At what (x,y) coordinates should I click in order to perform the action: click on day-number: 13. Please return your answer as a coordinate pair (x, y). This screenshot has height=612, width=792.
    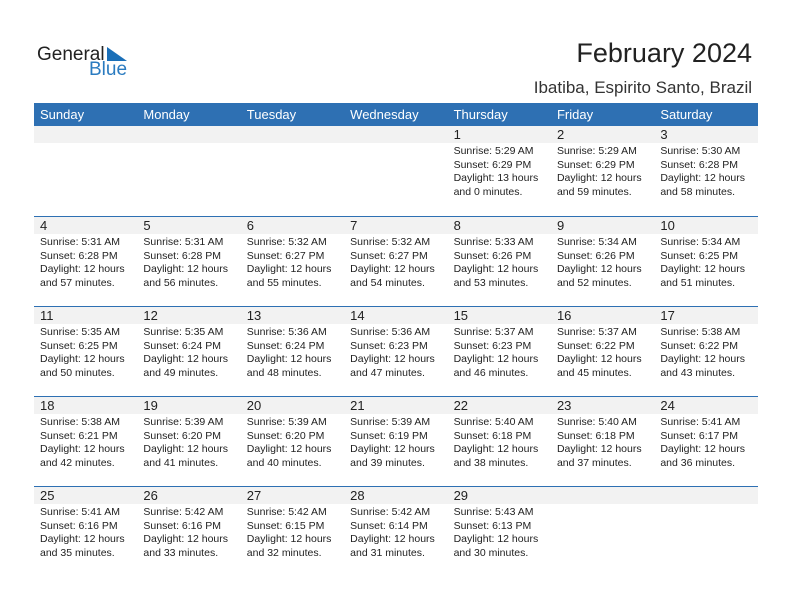
    Looking at the image, I should click on (292, 315).